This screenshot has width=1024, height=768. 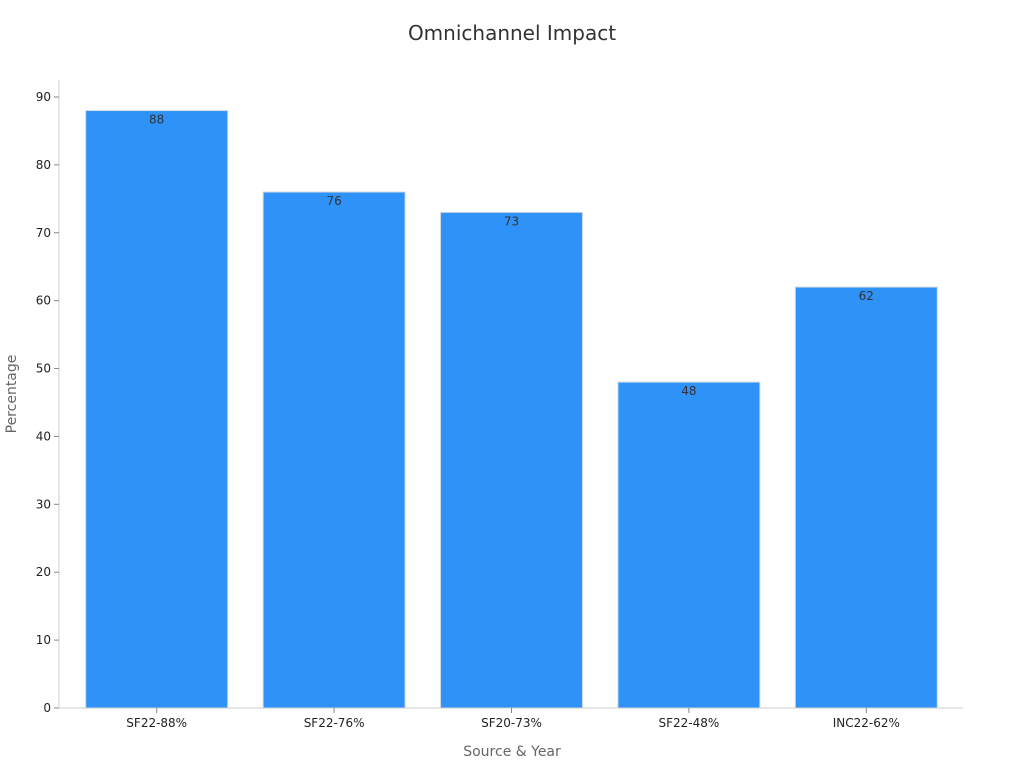 I want to click on y-tick-label: 70, so click(x=43, y=233).